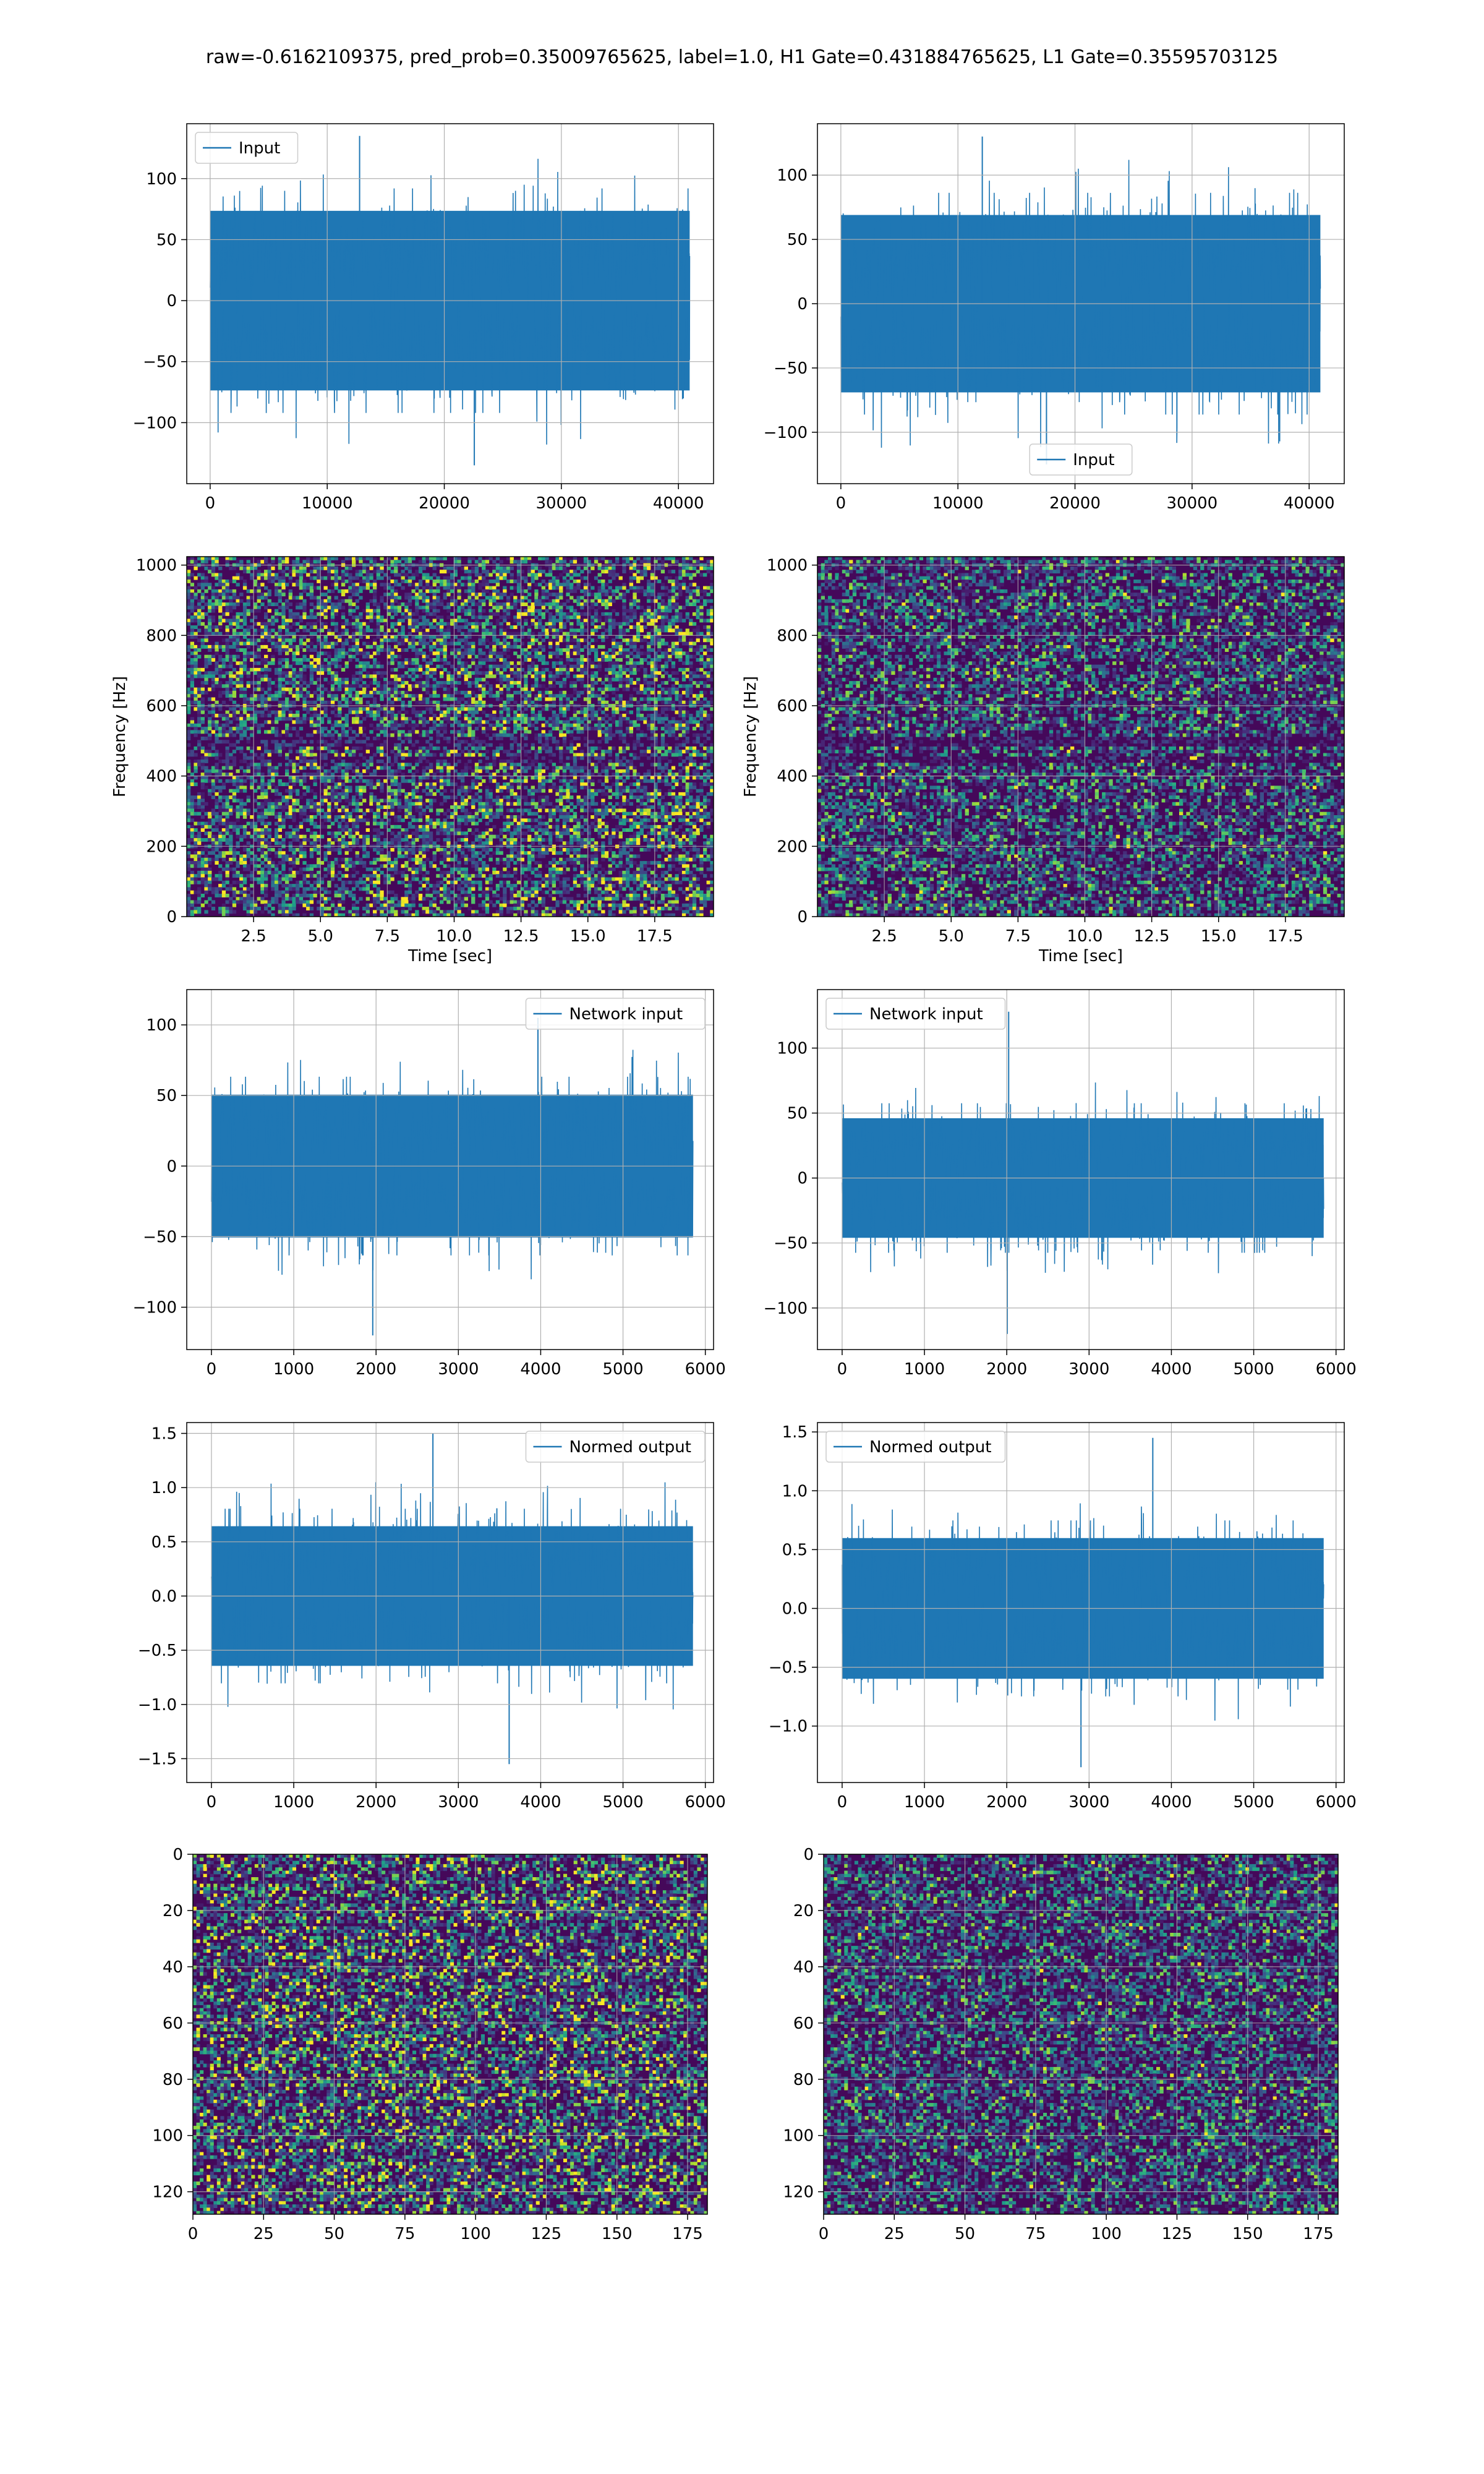 Image resolution: width=1484 pixels, height=2474 pixels. I want to click on h1-network-input-ytick-label-1: −50, so click(160, 1237).